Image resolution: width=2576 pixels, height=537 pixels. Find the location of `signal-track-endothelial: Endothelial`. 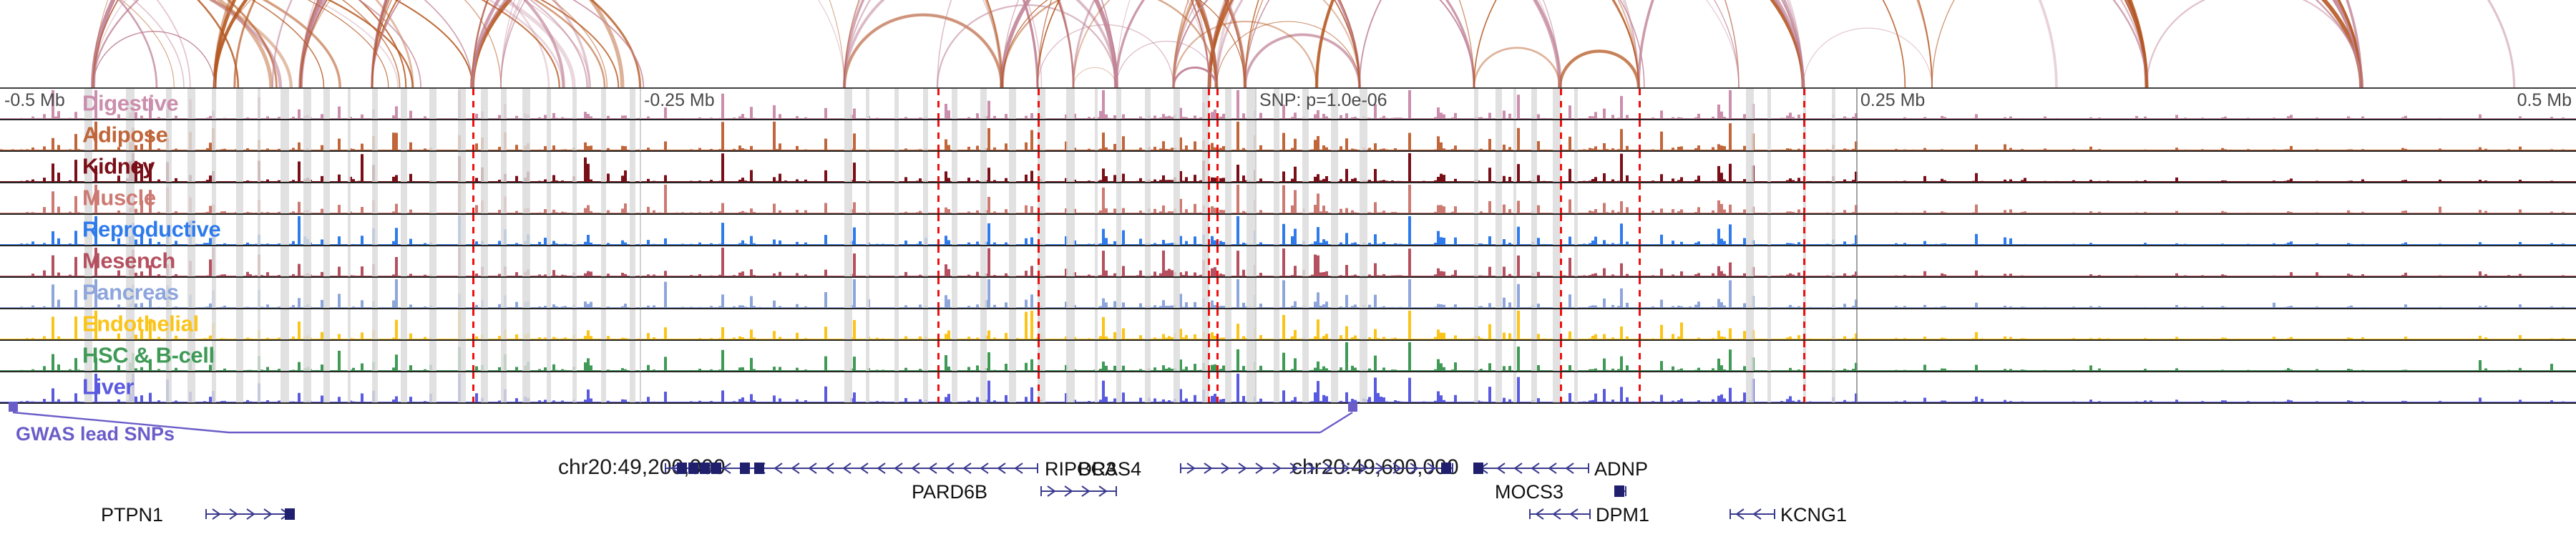

signal-track-endothelial: Endothelial is located at coordinates (1288, 325).